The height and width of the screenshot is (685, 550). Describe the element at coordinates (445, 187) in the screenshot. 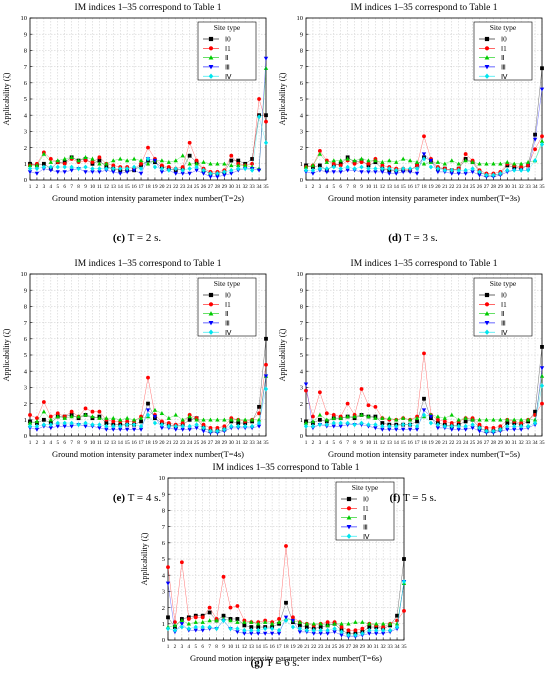

I see `x-tick-label: 21` at that location.